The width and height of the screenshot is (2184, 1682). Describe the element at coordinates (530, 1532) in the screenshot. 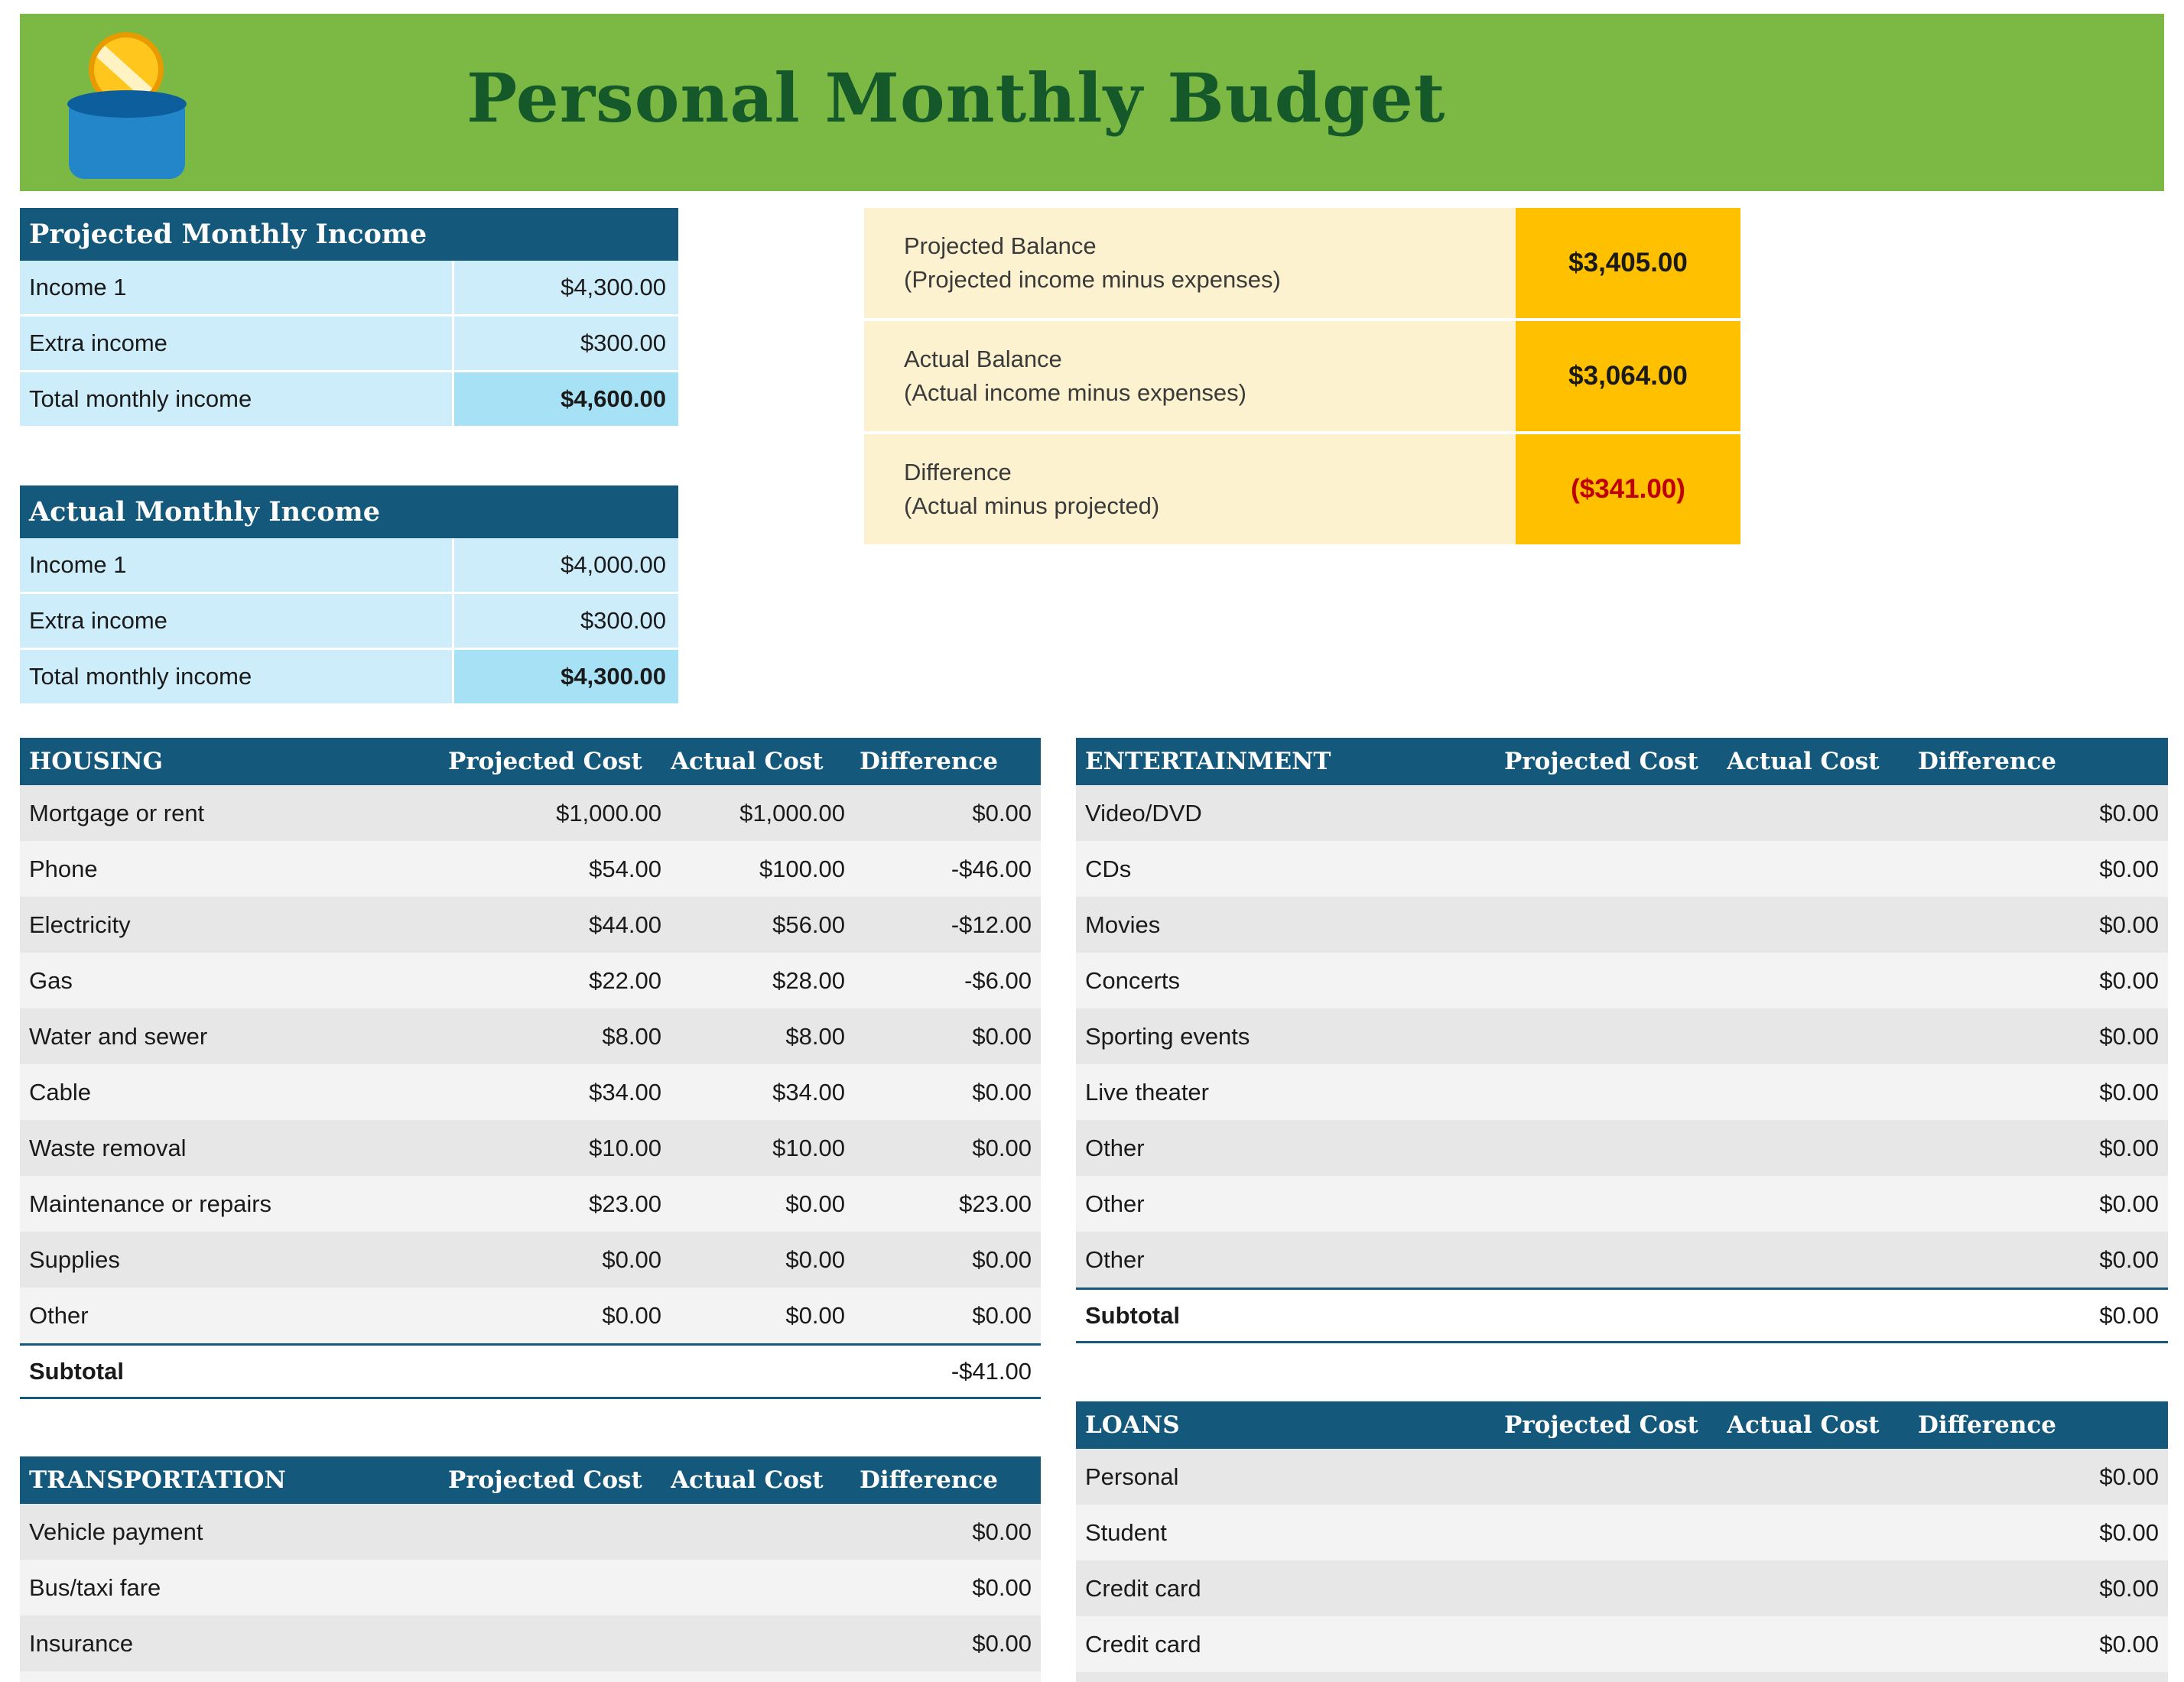

I see `expense-row: Vehicle payment $0.00` at that location.